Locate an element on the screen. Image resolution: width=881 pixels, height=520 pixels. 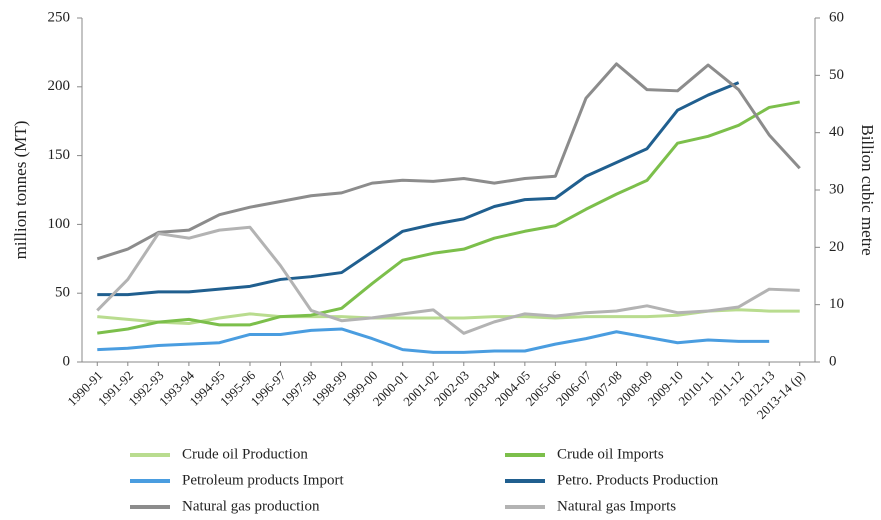
legend-label: Natural gas production is located at coordinates (251, 506).